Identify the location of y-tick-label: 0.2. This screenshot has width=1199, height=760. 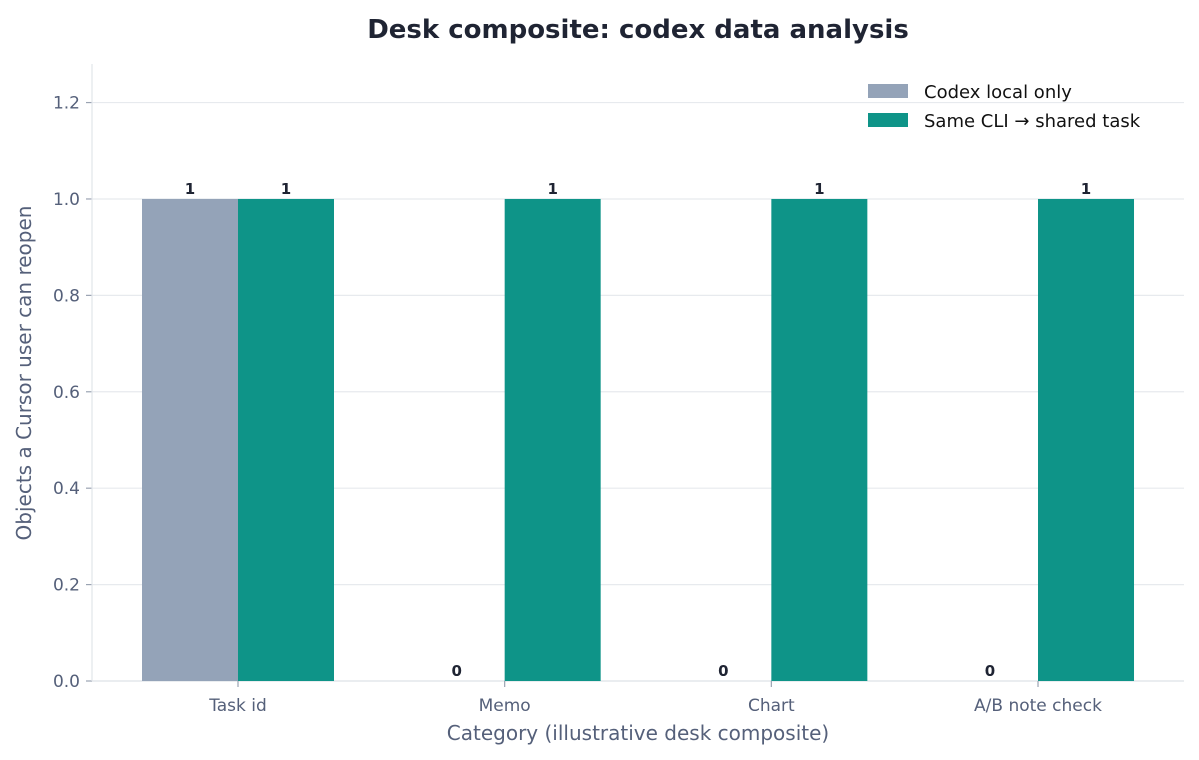
(66, 586).